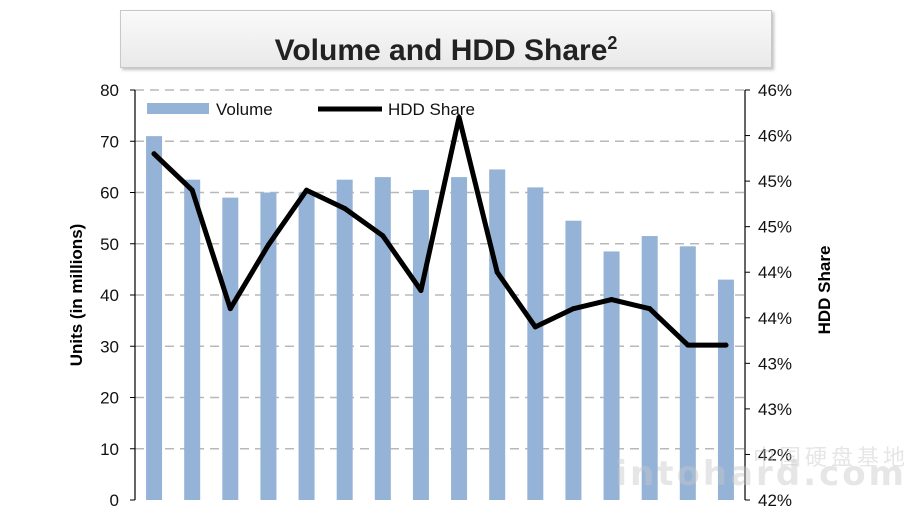 This screenshot has height=508, width=915. Describe the element at coordinates (114, 499) in the screenshot. I see `y-tick-label: 0` at that location.